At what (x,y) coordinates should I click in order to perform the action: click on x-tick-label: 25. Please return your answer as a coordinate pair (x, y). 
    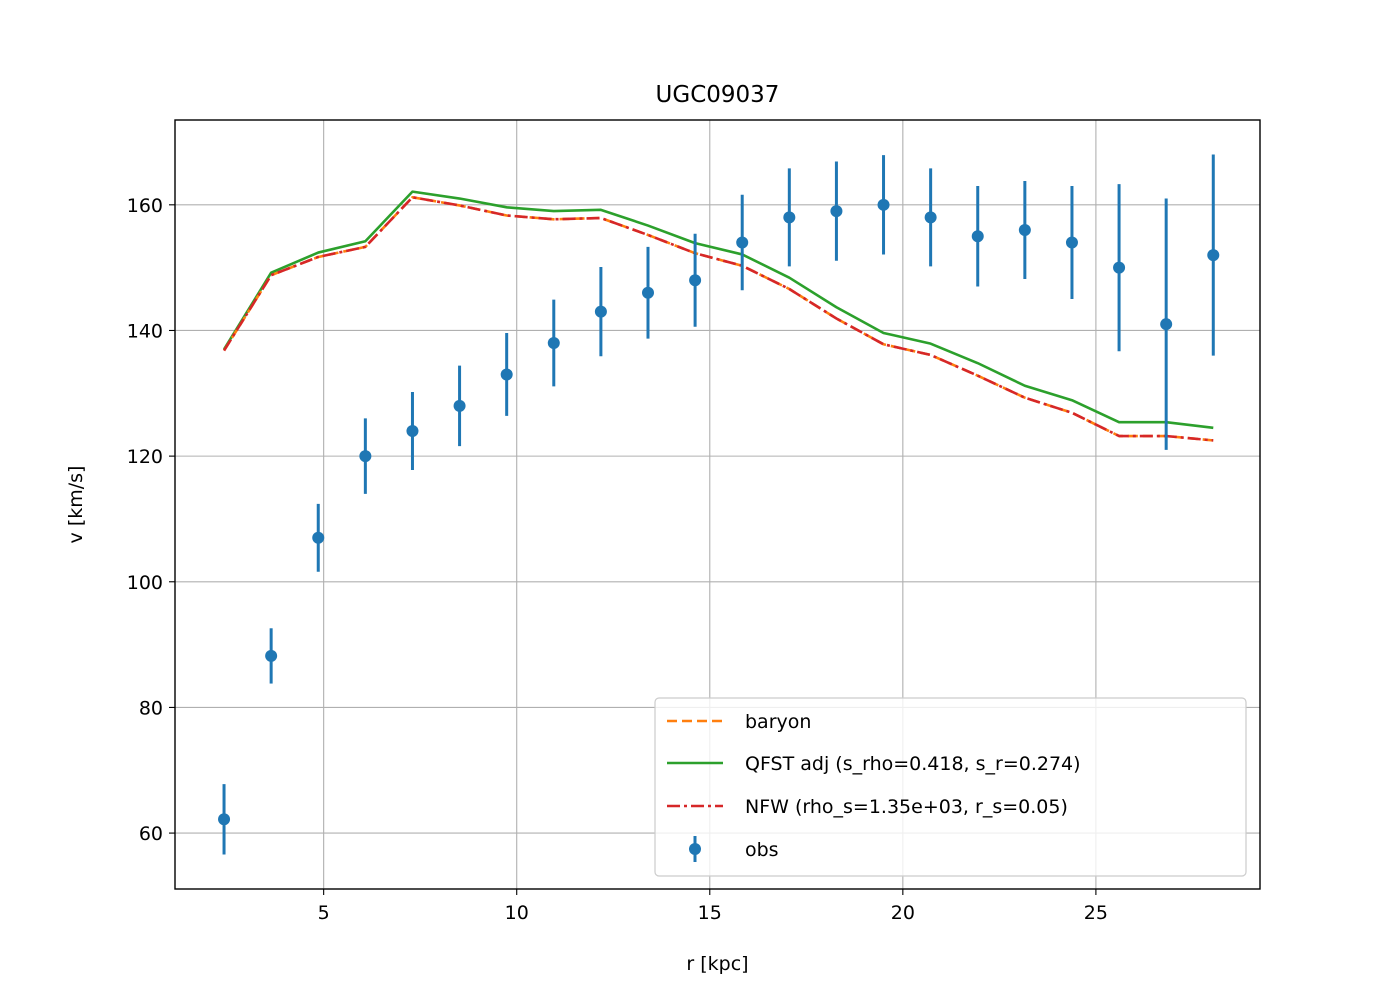
    Looking at the image, I should click on (1096, 913).